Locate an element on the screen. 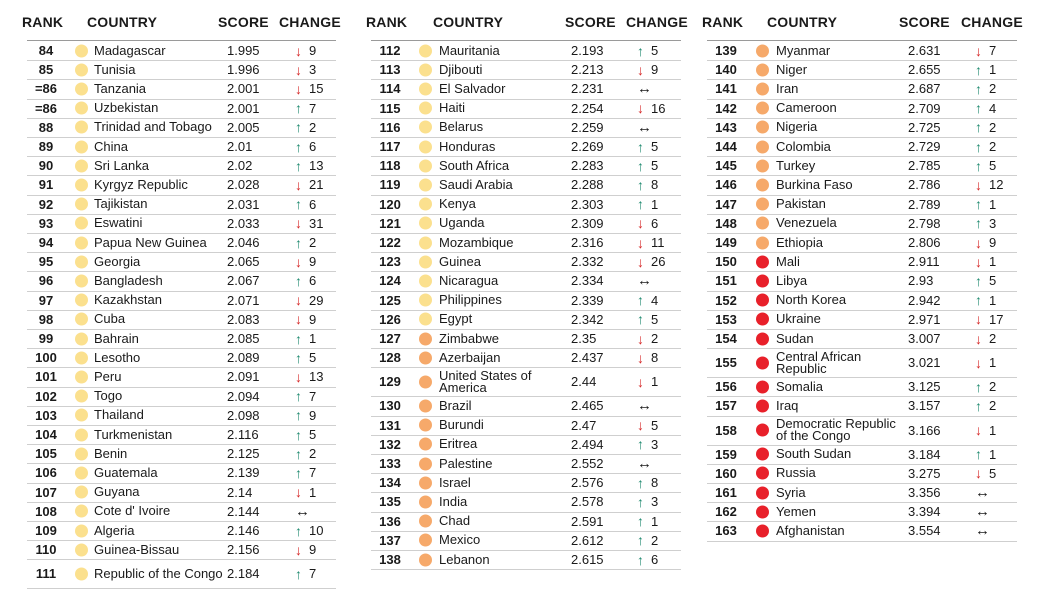 The width and height of the screenshot is (1037, 614). score-cell: 2.798 is located at coordinates (924, 223).